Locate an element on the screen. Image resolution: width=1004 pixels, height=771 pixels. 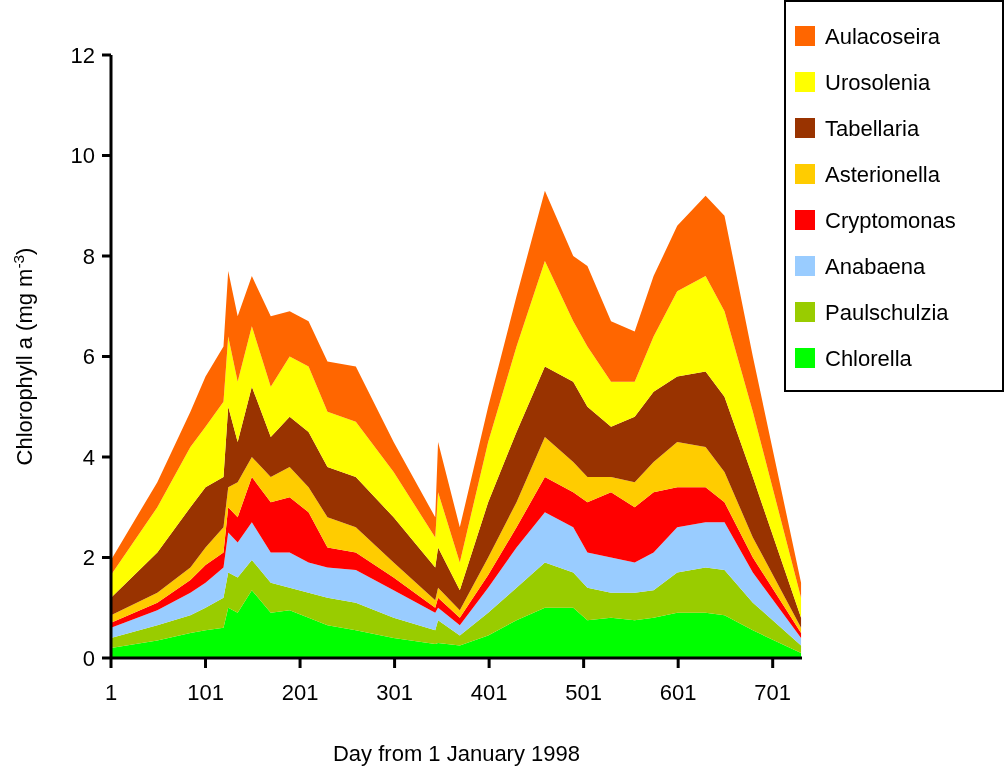
x-tick-label: 401 is located at coordinates (489, 692).